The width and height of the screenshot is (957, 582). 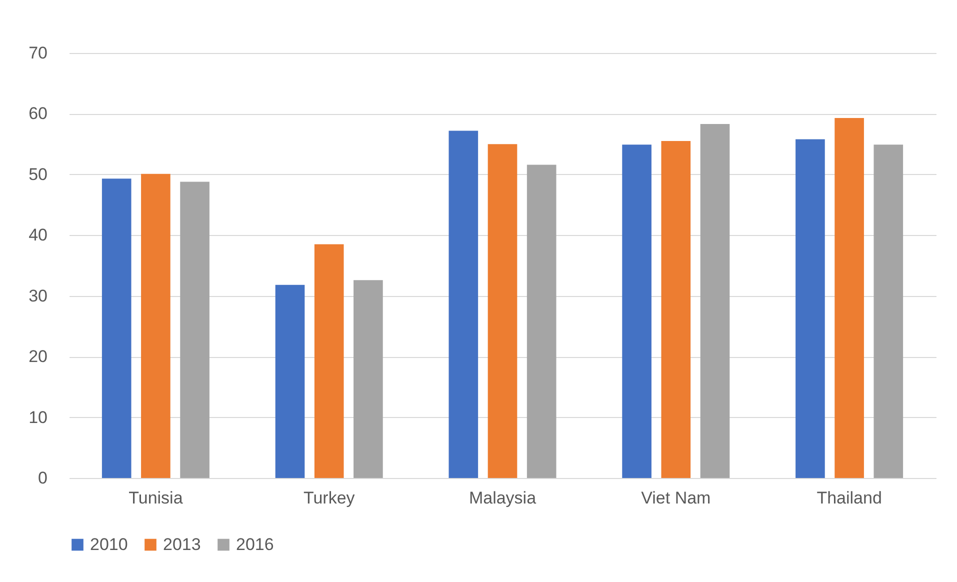 I want to click on x-tick-label: Viet Nam, so click(x=676, y=498).